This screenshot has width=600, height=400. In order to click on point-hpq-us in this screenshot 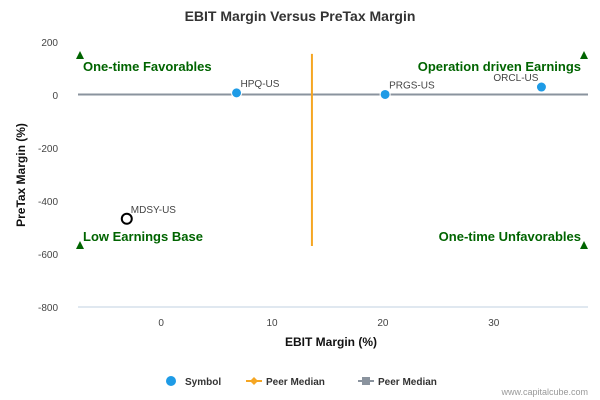, I will do `click(237, 93)`.